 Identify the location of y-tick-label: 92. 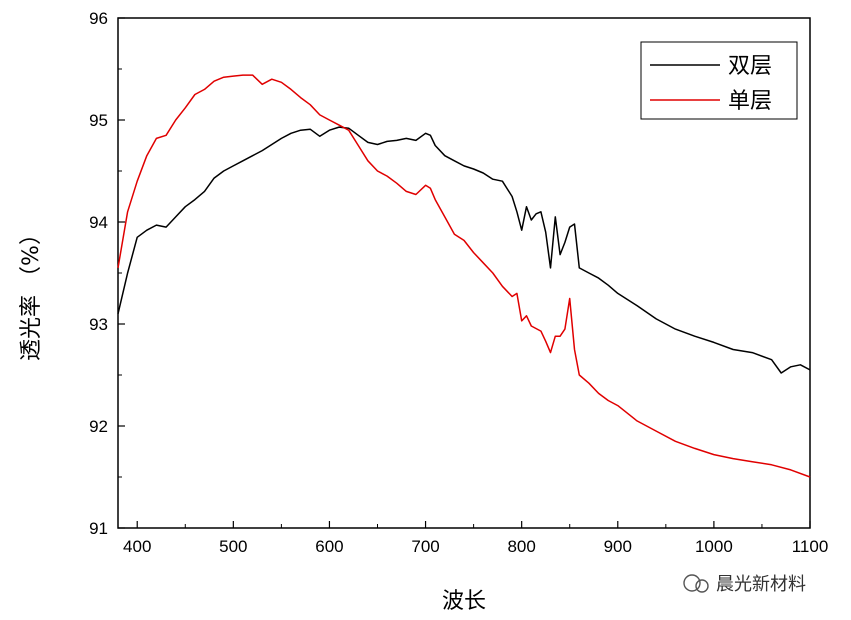
(98, 426).